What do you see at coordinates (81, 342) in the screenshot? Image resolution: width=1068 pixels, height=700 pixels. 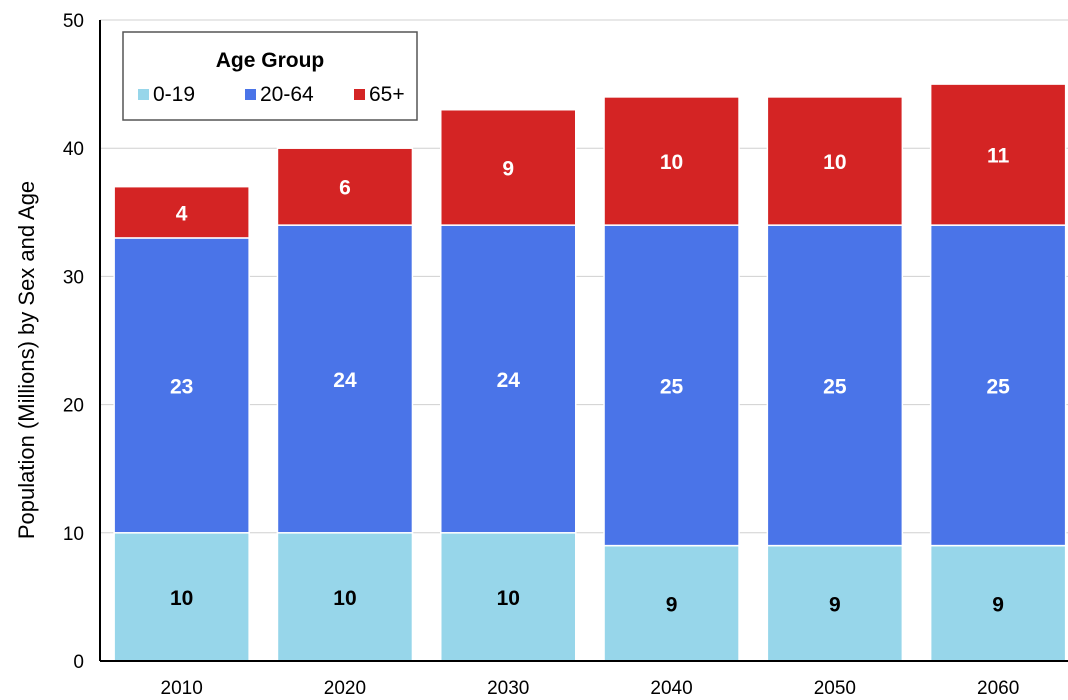 I see `y-axis: 0 10 20 30 40 50` at bounding box center [81, 342].